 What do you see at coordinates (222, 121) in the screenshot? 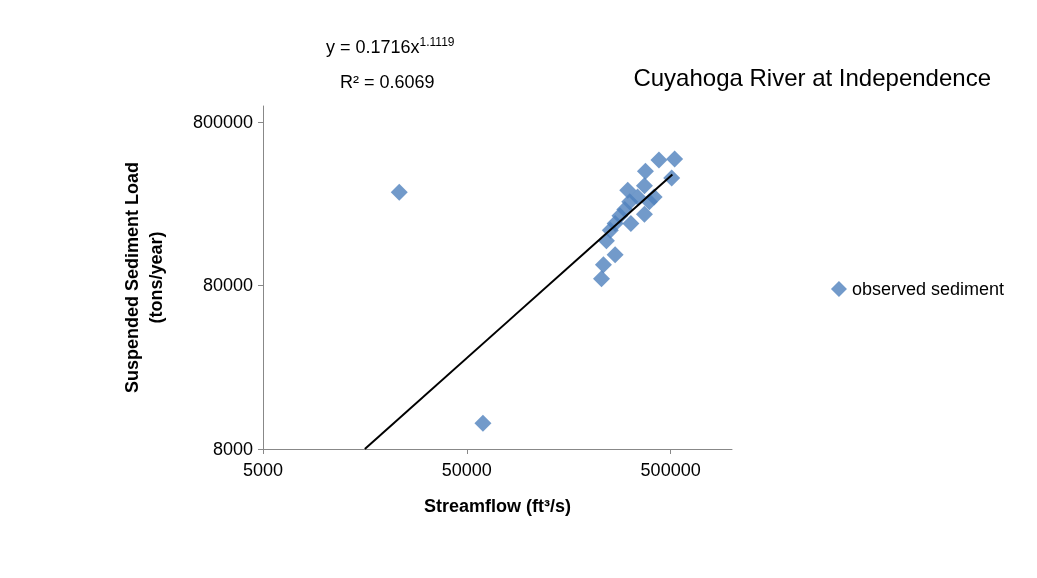
I see `y-tick-label: 800000` at bounding box center [222, 121].